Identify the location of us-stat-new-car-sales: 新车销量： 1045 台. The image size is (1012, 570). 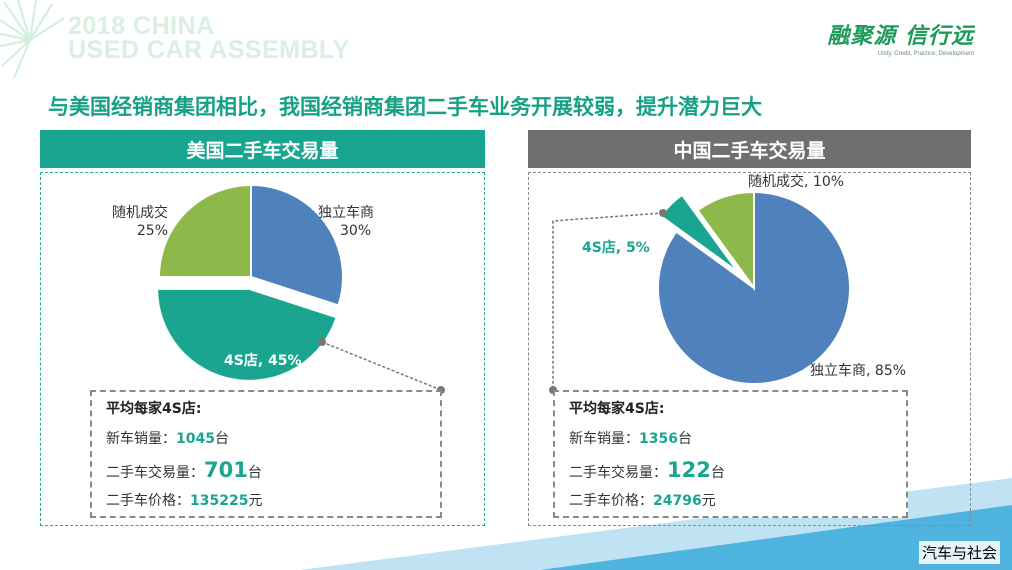
(167, 439).